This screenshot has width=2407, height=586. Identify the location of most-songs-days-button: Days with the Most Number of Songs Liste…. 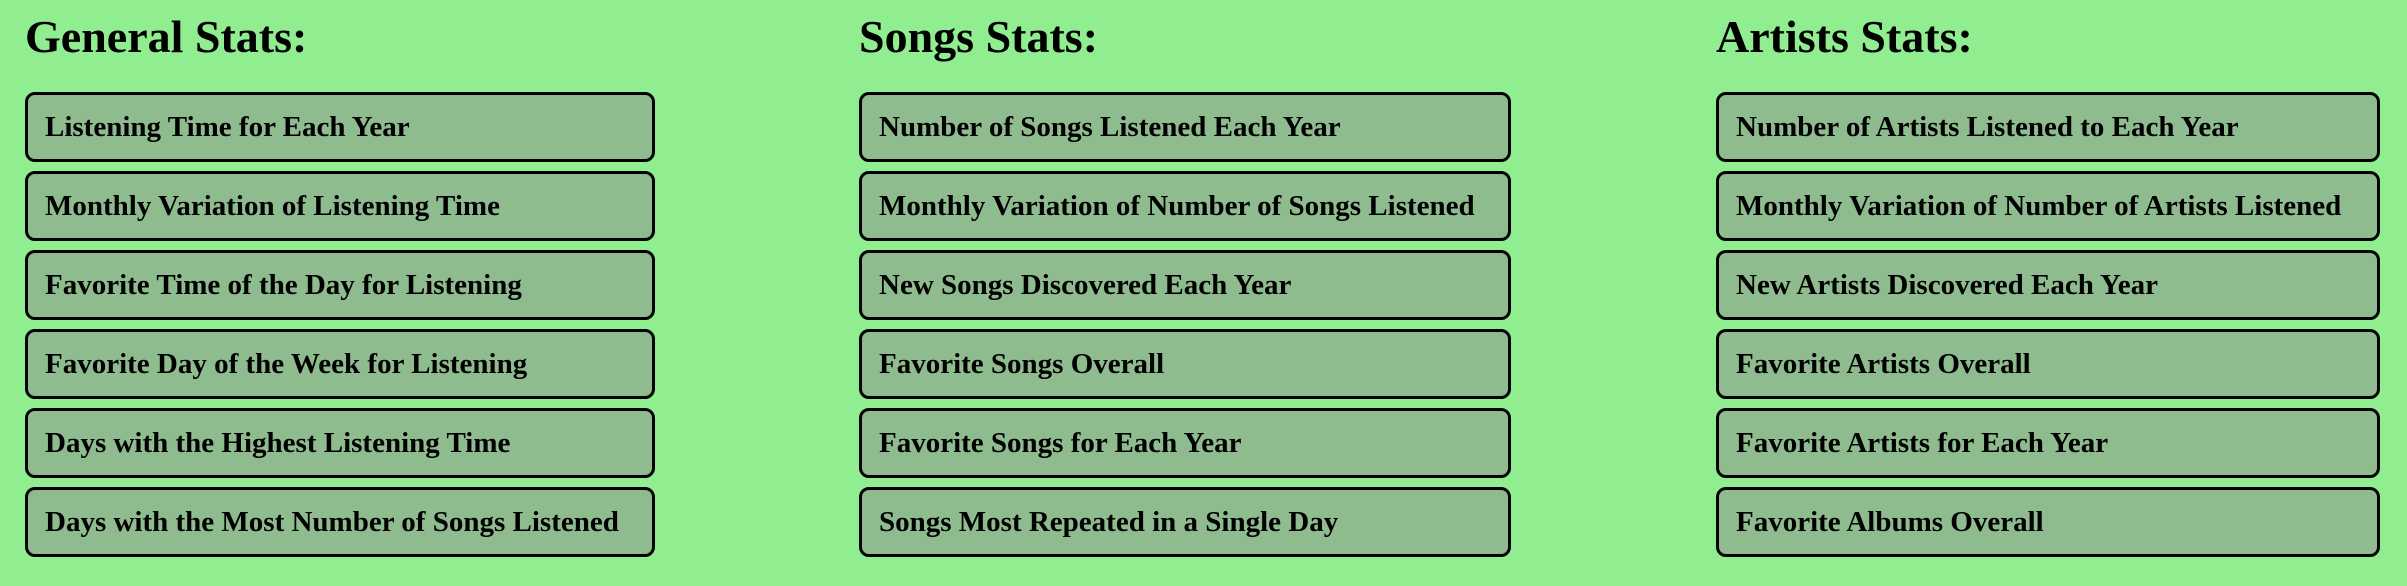
(340, 522).